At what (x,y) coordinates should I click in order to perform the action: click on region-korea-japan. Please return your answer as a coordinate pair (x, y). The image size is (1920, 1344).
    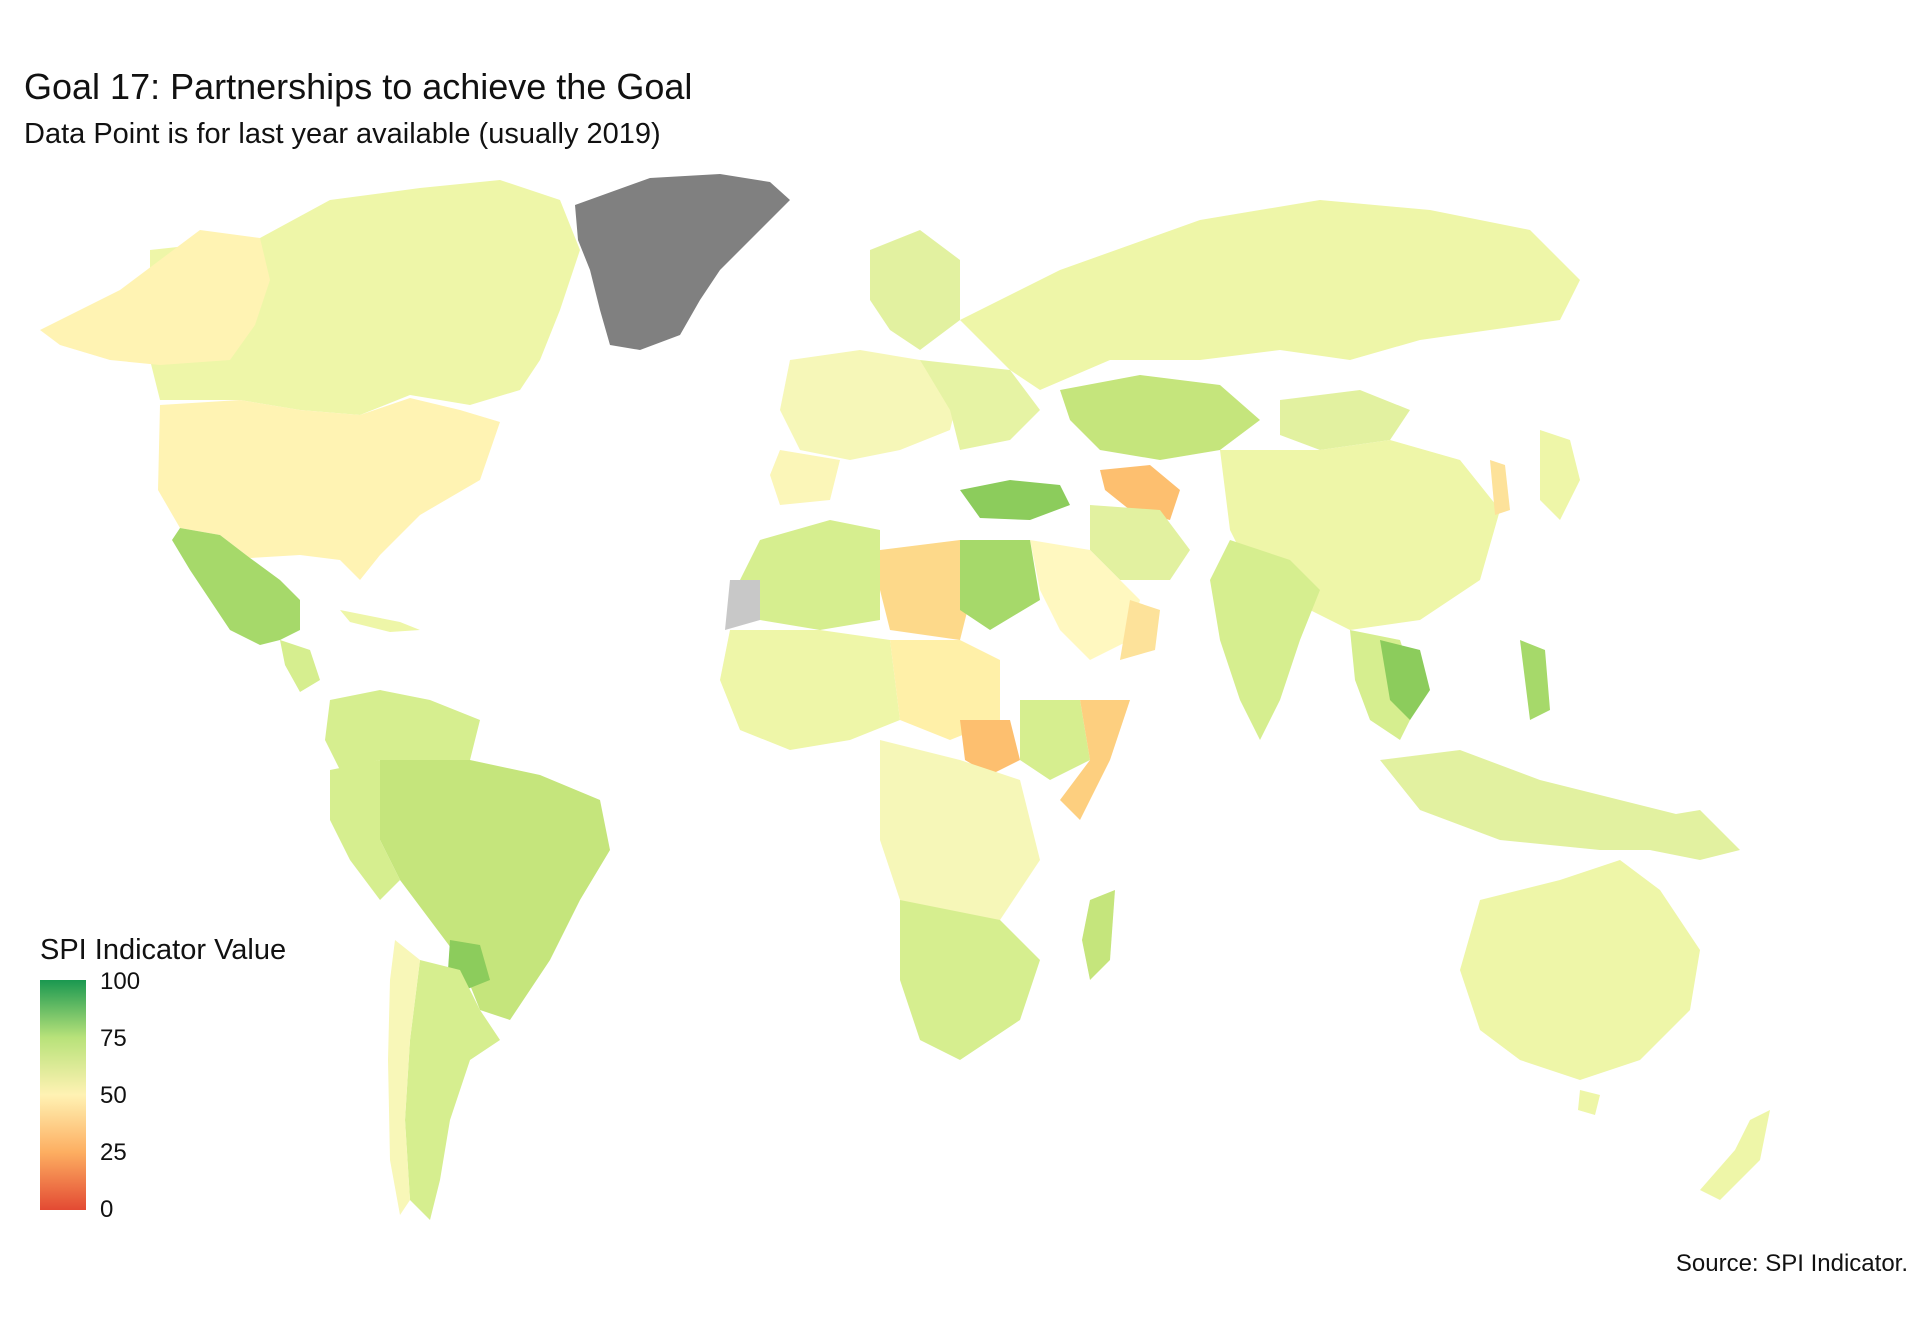
    Looking at the image, I should click on (1500, 487).